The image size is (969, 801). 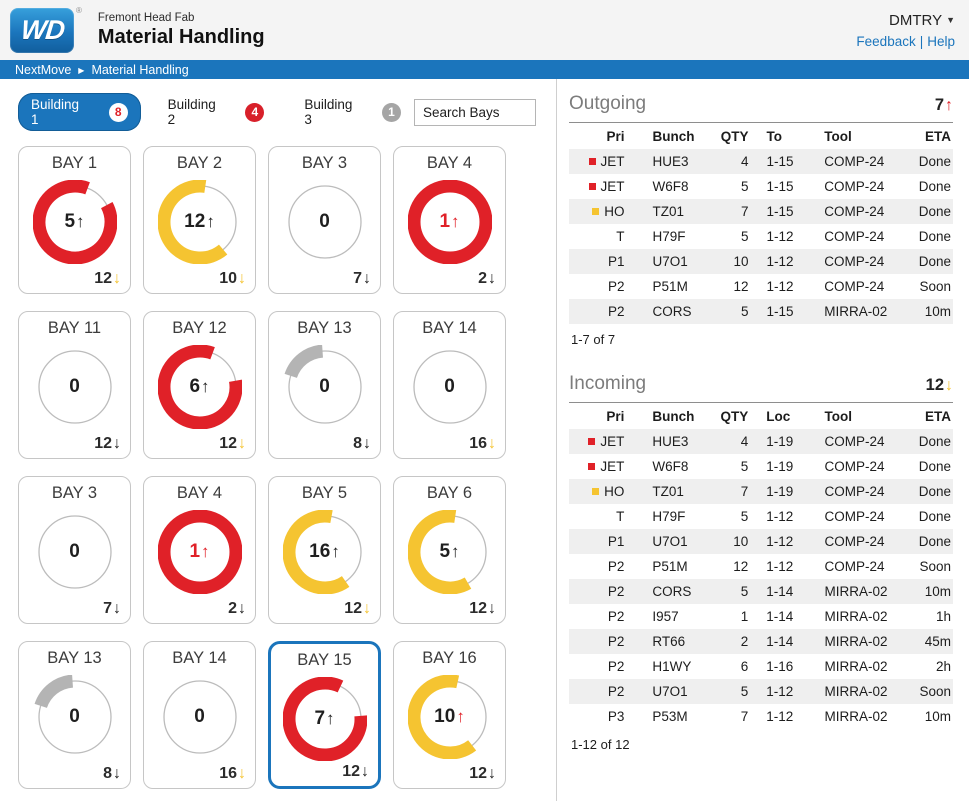 I want to click on qty-cell: 5, so click(x=744, y=186).